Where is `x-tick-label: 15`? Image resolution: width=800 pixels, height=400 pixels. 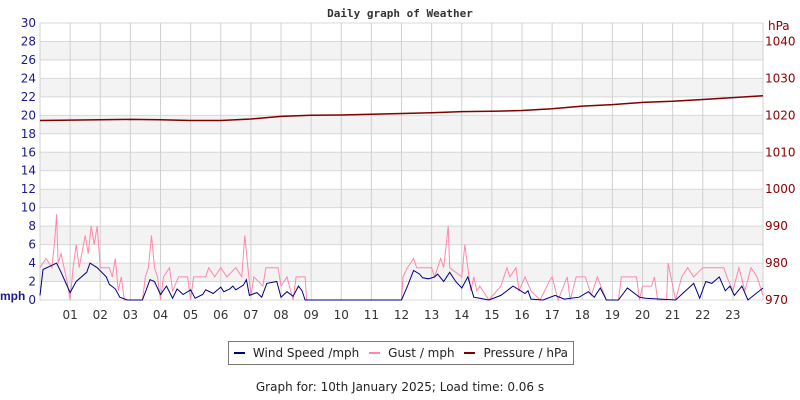 x-tick-label: 15 is located at coordinates (491, 315).